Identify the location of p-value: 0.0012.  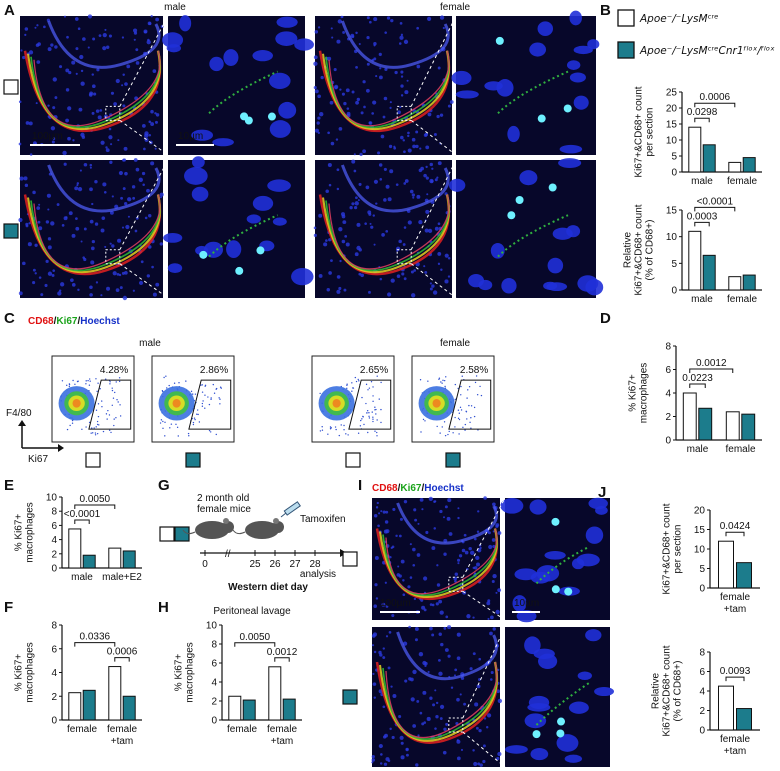
(282, 652).